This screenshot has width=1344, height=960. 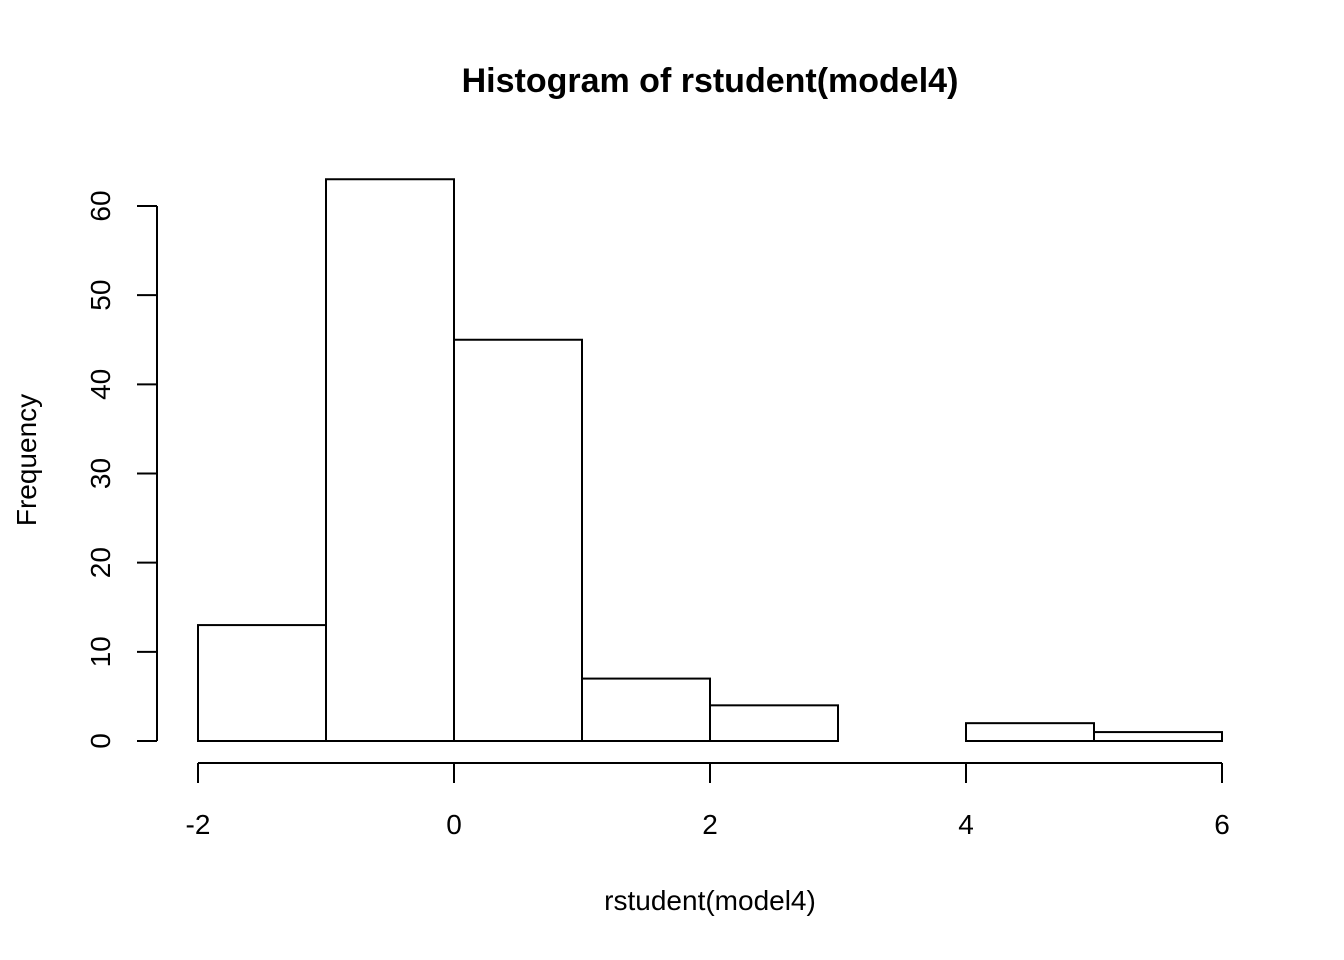 I want to click on x-tick-label: 4, so click(x=966, y=824).